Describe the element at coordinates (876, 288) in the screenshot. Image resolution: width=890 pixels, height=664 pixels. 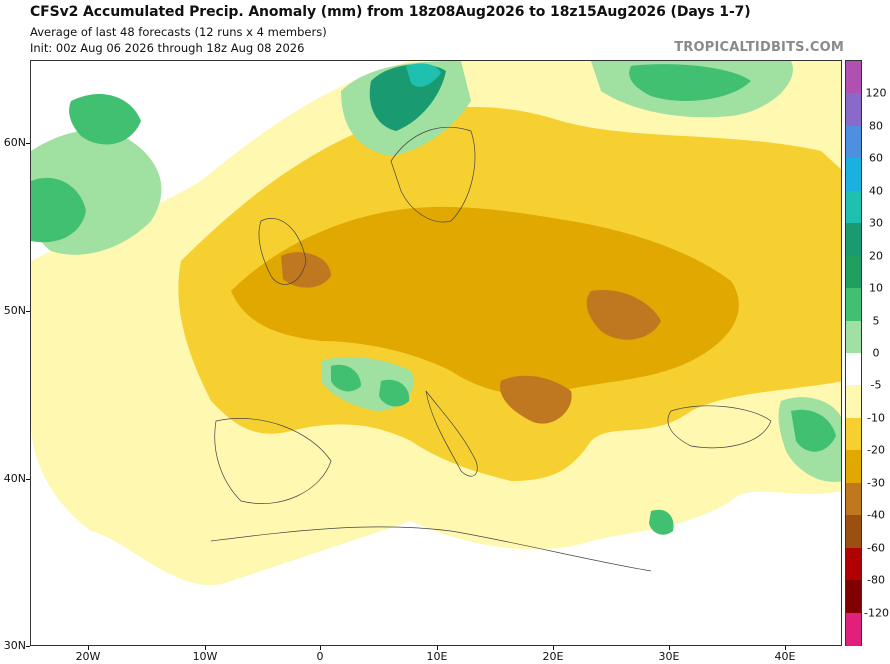
I see `colorbar-label: 10` at that location.